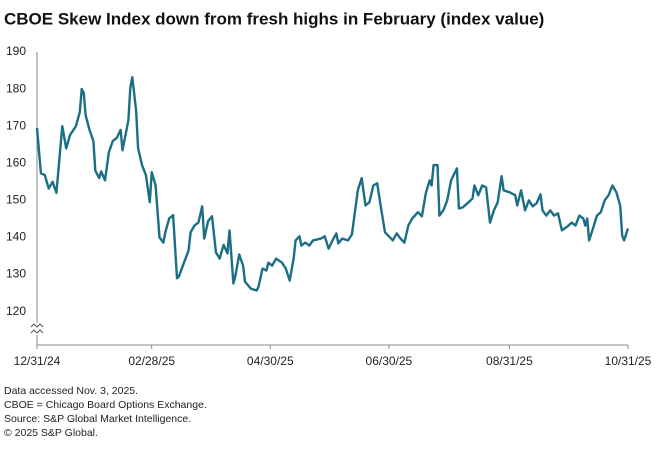  Describe the element at coordinates (16, 51) in the screenshot. I see `y-tick-label: 190` at that location.